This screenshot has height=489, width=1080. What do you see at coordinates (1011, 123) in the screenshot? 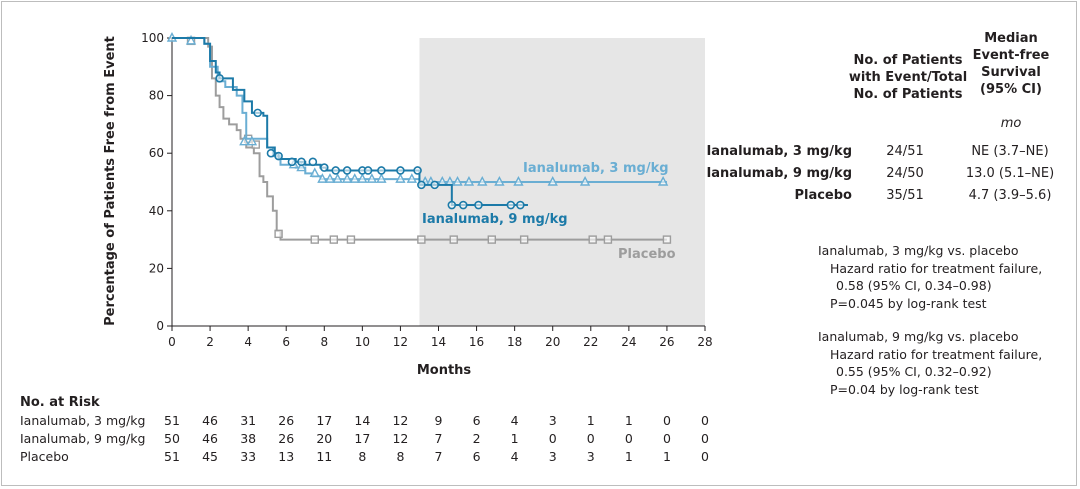
I see `table-unit: mo` at bounding box center [1011, 123].